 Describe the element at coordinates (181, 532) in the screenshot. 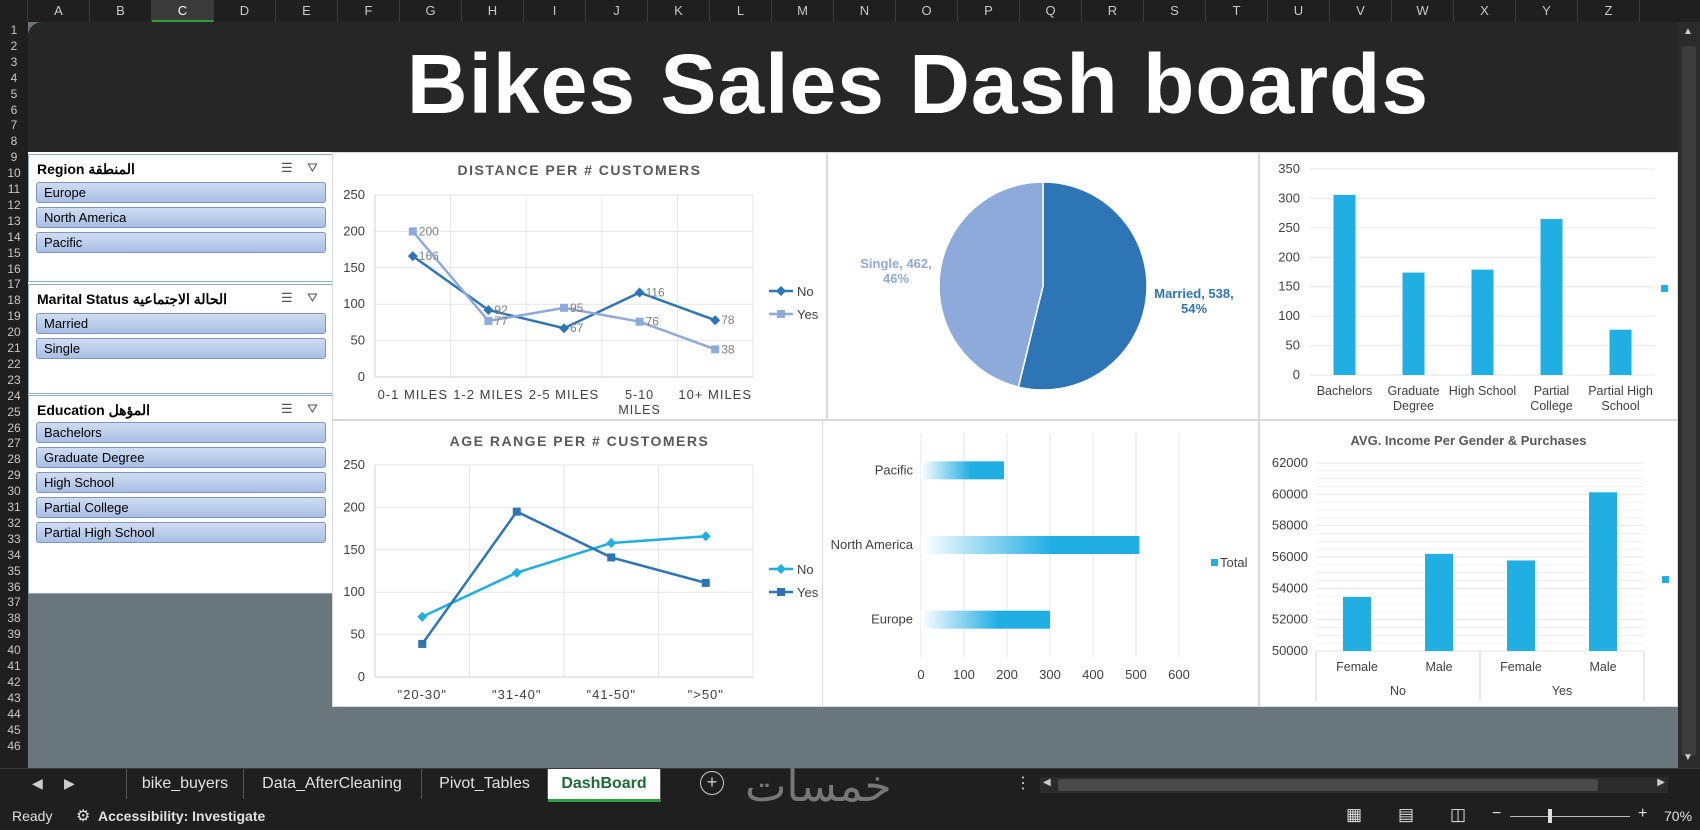

I see `slicer-item-partial-high-school: Partial High School` at that location.